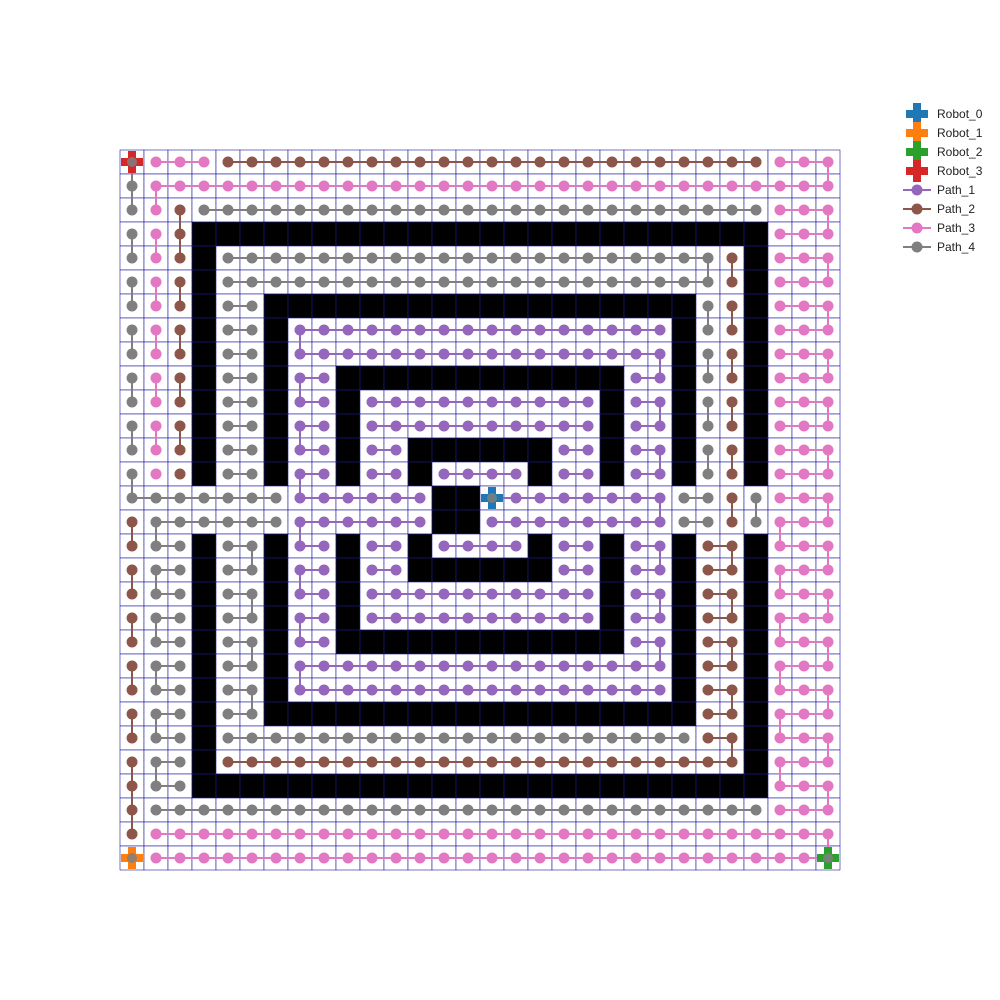 This screenshot has height=1000, width=1000. What do you see at coordinates (167, 726) in the screenshot?
I see `Path_4-line` at bounding box center [167, 726].